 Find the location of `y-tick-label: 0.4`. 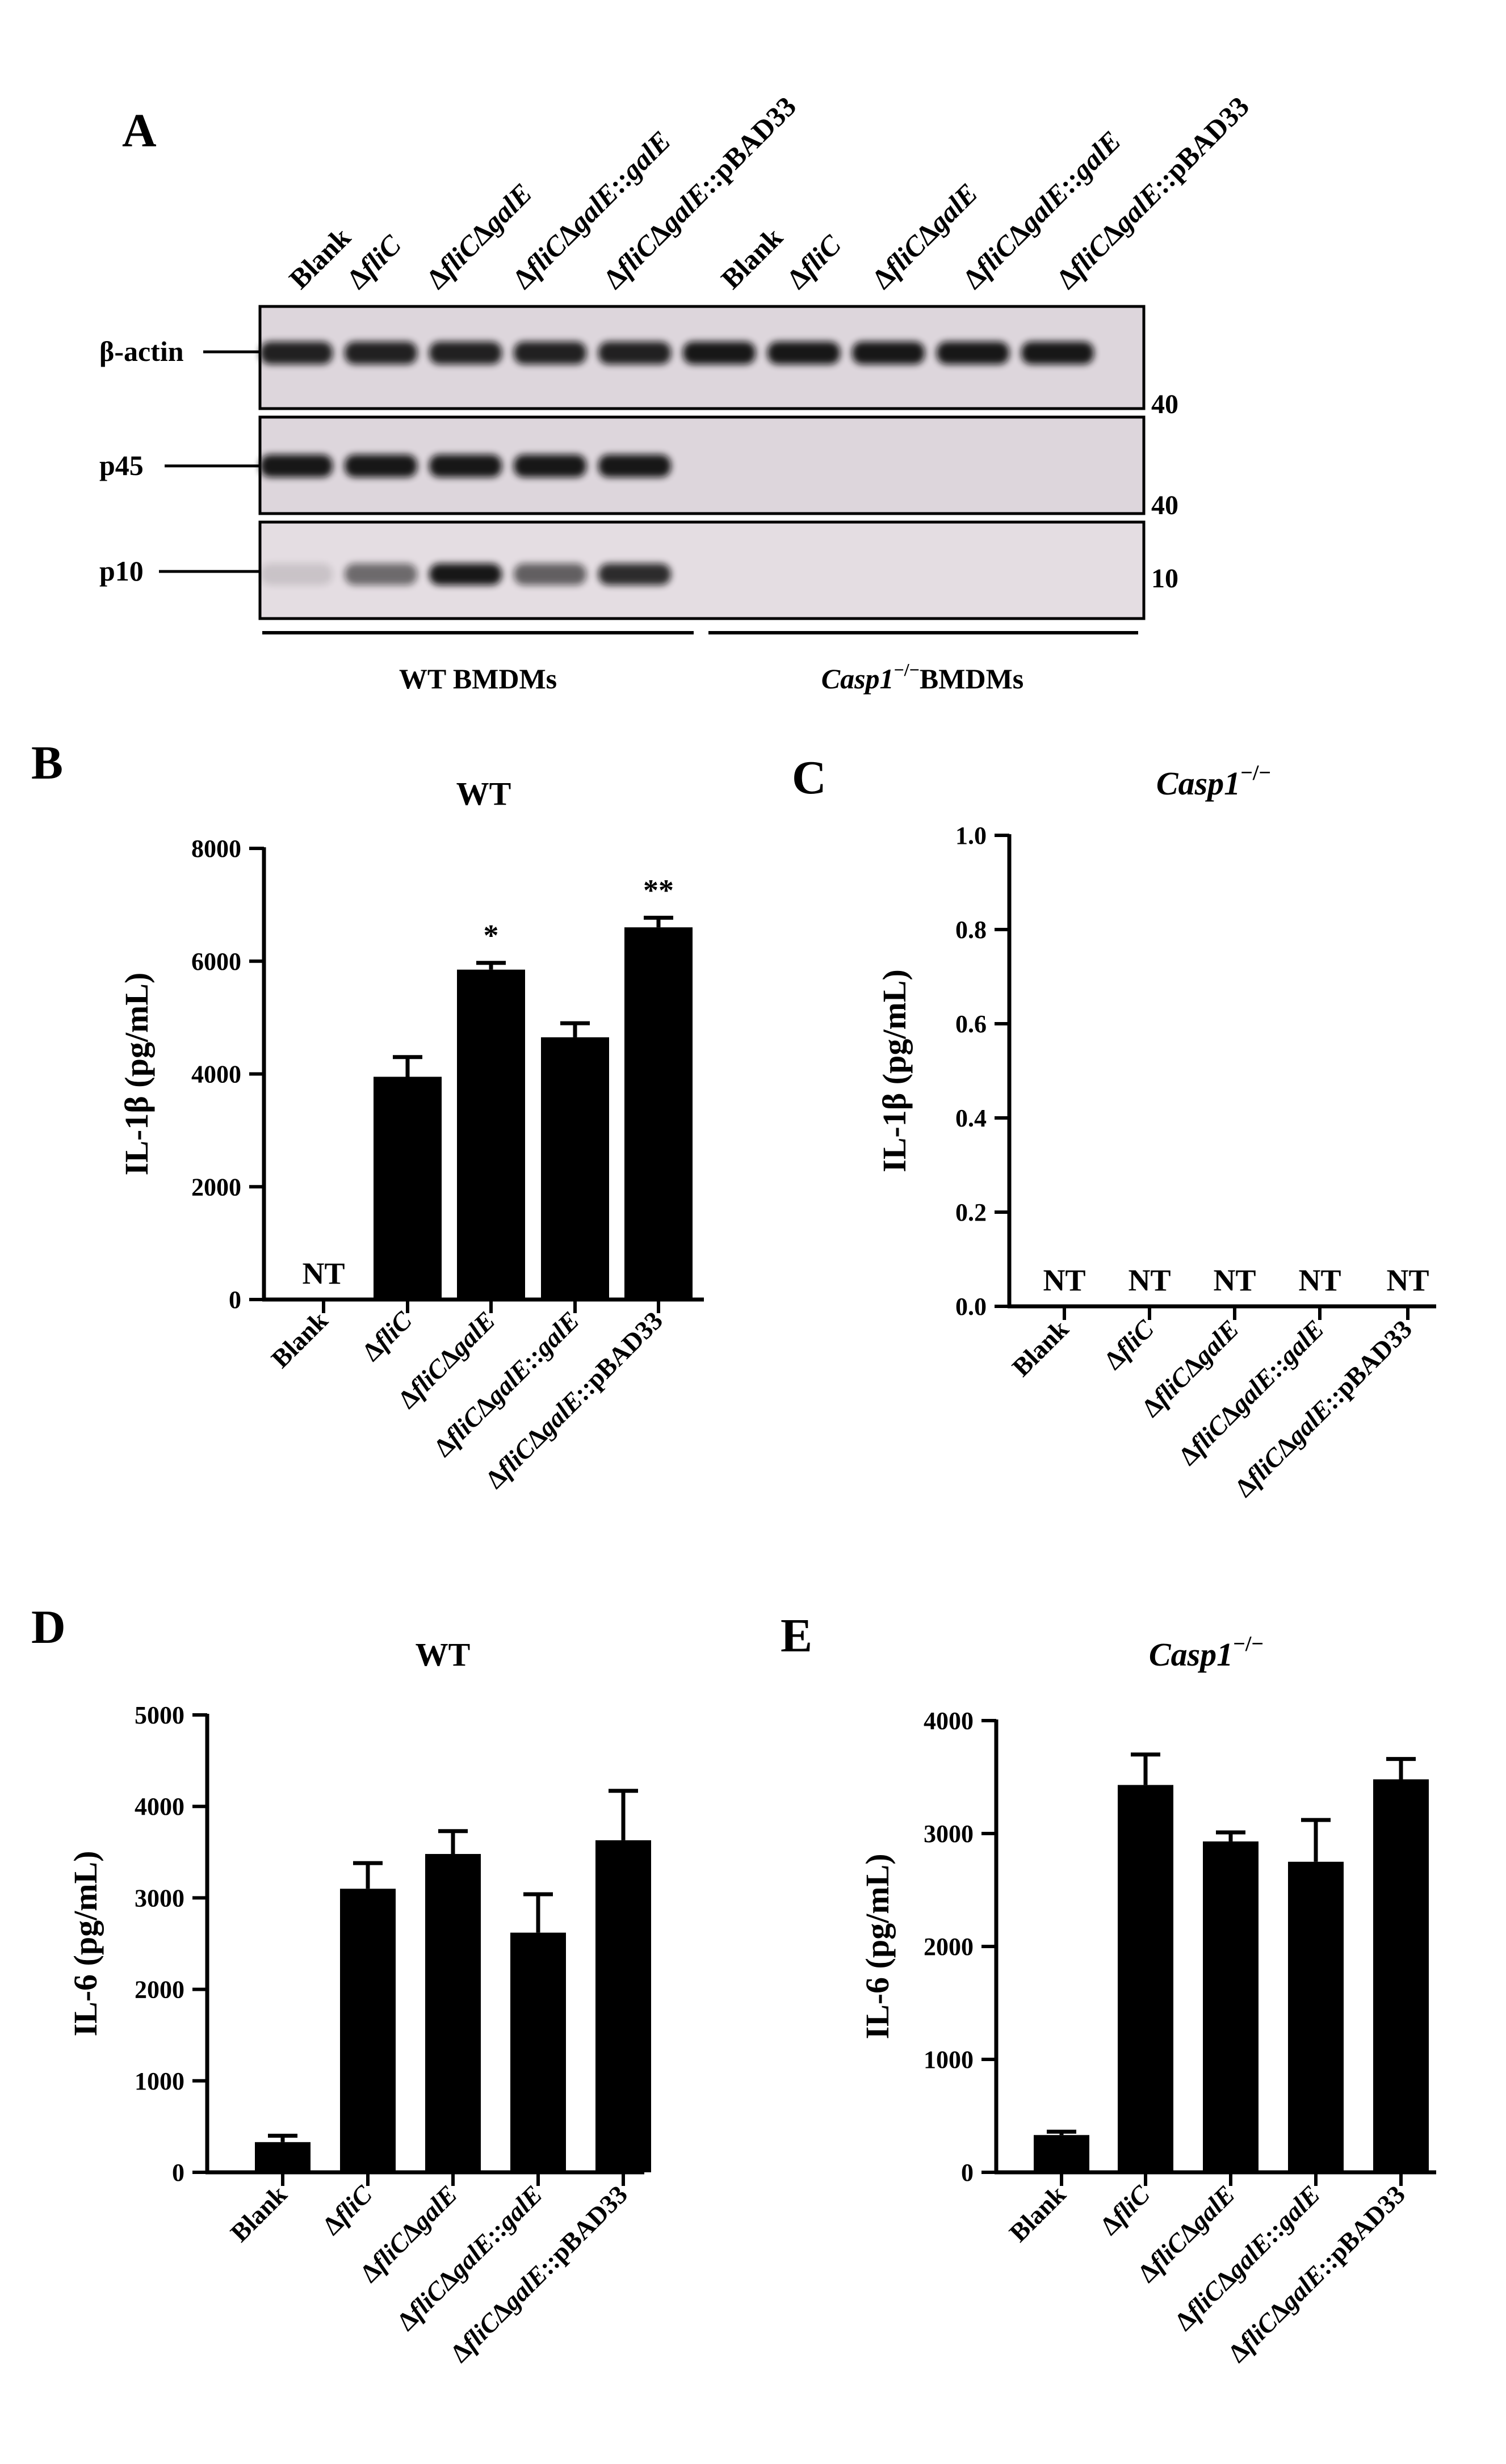

y-tick-label: 0.4 is located at coordinates (971, 1118).